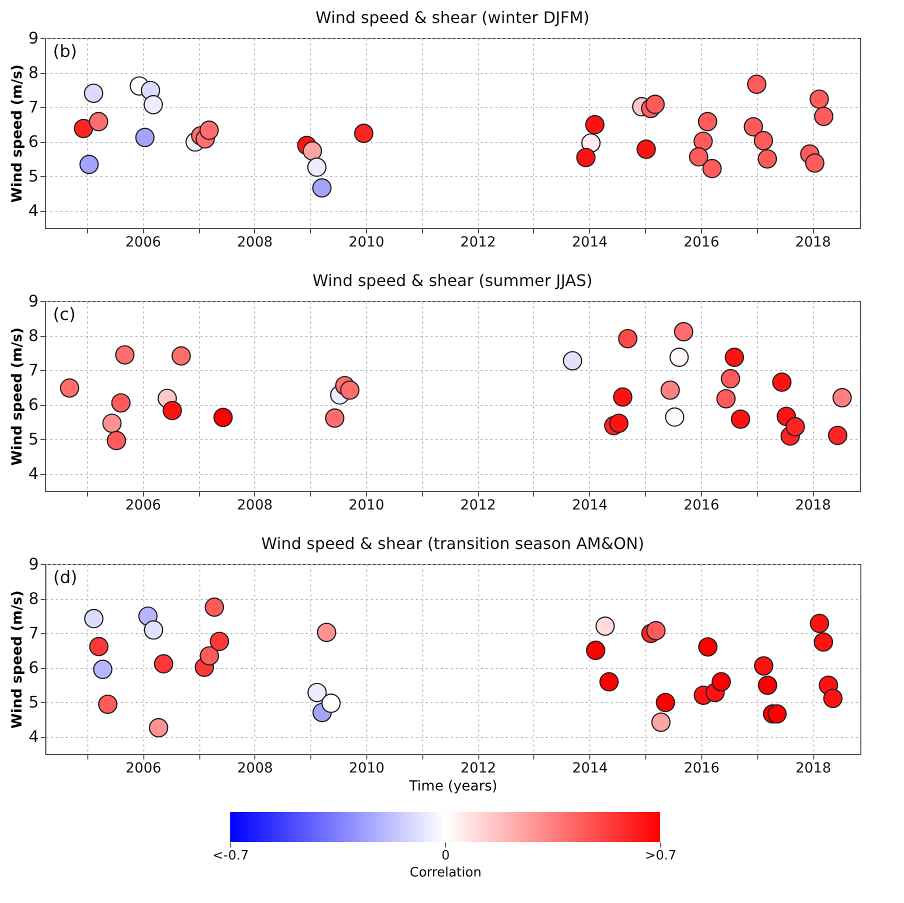 This screenshot has height=903, width=904. I want to click on x-tick-label: 2006, so click(144, 768).